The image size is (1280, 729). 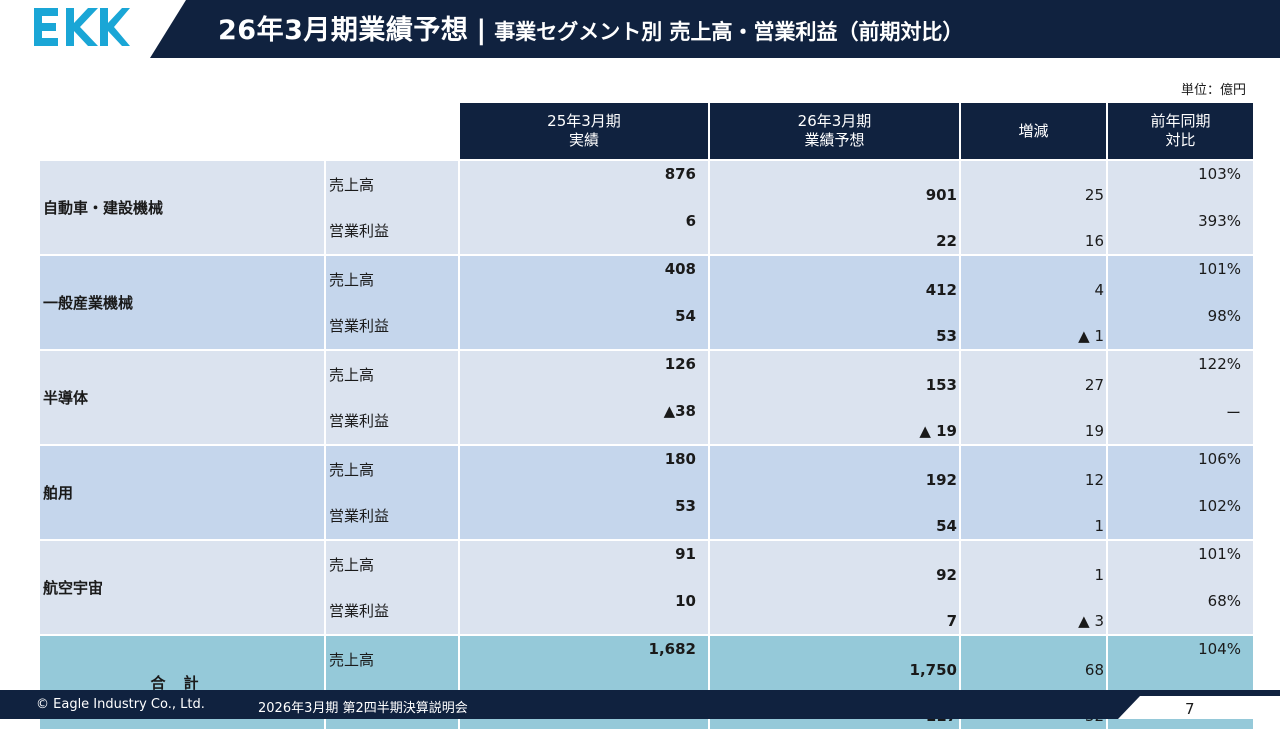 I want to click on title-sub: 事業セグメント別 売上高・営業利益（前期対比）, so click(x=728, y=32).